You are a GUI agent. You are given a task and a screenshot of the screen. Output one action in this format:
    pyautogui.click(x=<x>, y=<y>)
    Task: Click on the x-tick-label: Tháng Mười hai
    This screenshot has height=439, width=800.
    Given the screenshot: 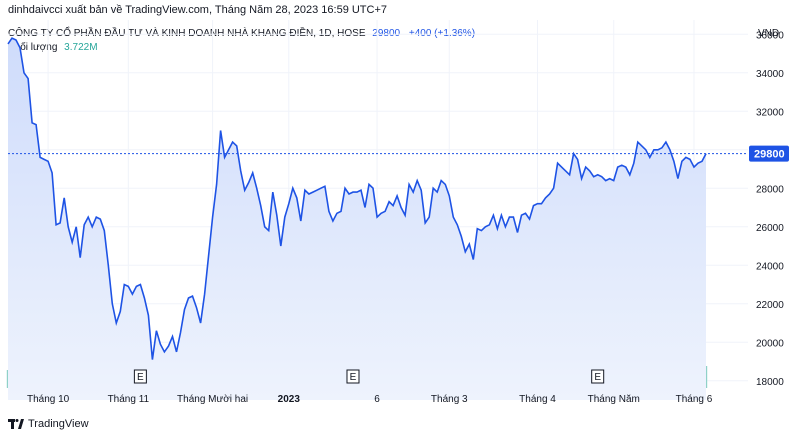 What is the action you would take?
    pyautogui.click(x=212, y=399)
    